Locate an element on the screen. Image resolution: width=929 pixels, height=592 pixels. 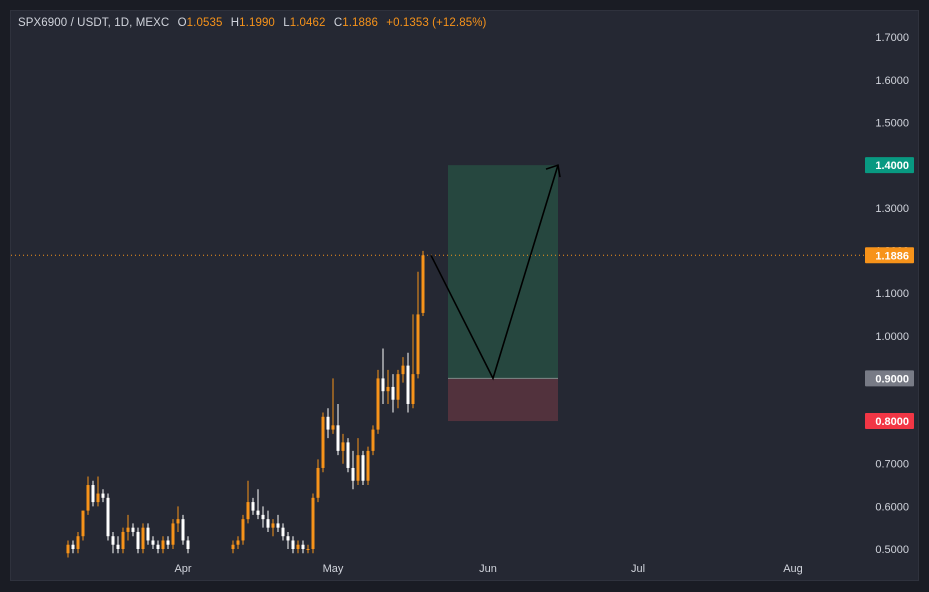
x-tick-label: Jun is located at coordinates (488, 569).